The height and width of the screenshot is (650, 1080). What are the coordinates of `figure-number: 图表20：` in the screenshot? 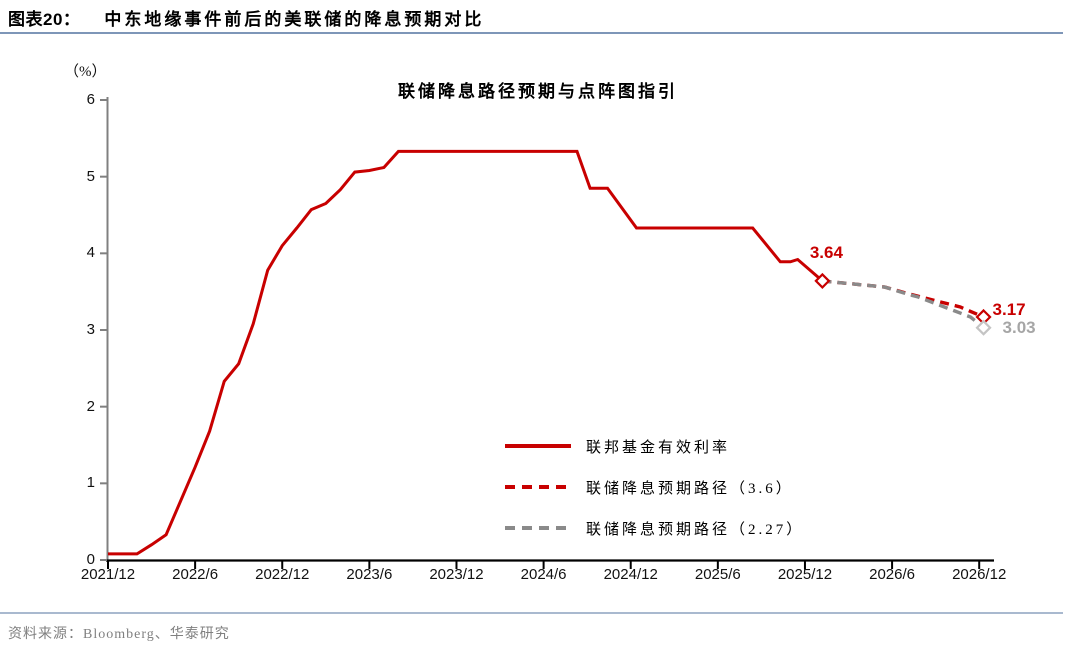 It's located at (44, 19).